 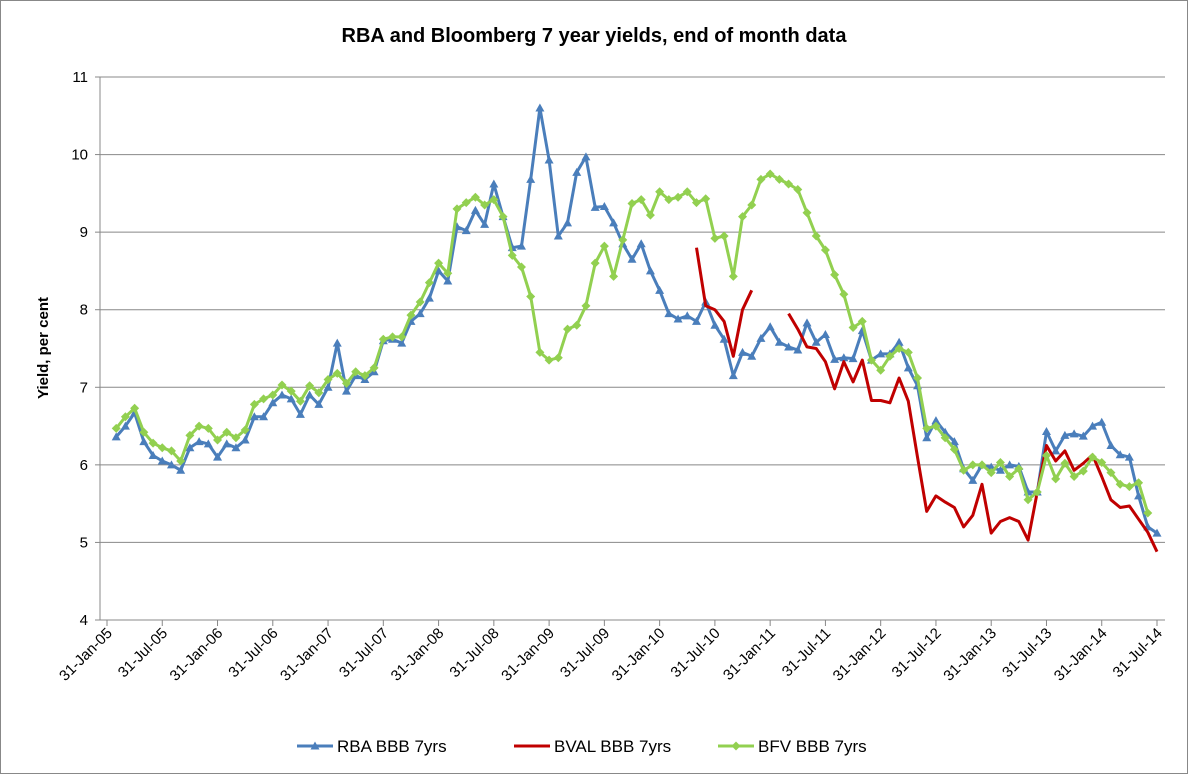 What do you see at coordinates (84, 387) in the screenshot?
I see `y-tick-label: 7` at bounding box center [84, 387].